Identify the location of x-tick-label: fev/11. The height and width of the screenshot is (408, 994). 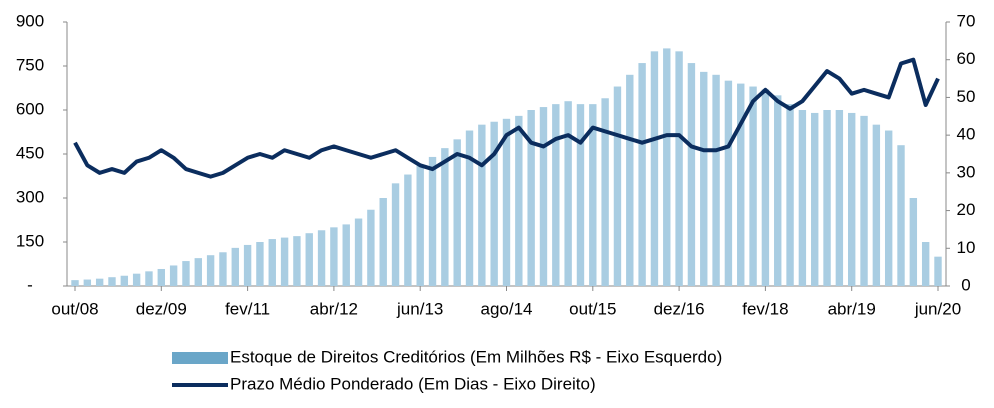
(247, 308).